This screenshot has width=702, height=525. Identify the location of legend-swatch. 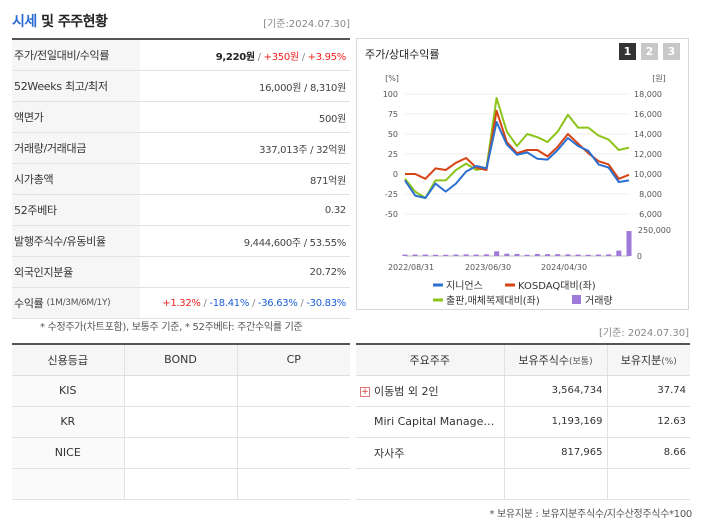
(576, 299).